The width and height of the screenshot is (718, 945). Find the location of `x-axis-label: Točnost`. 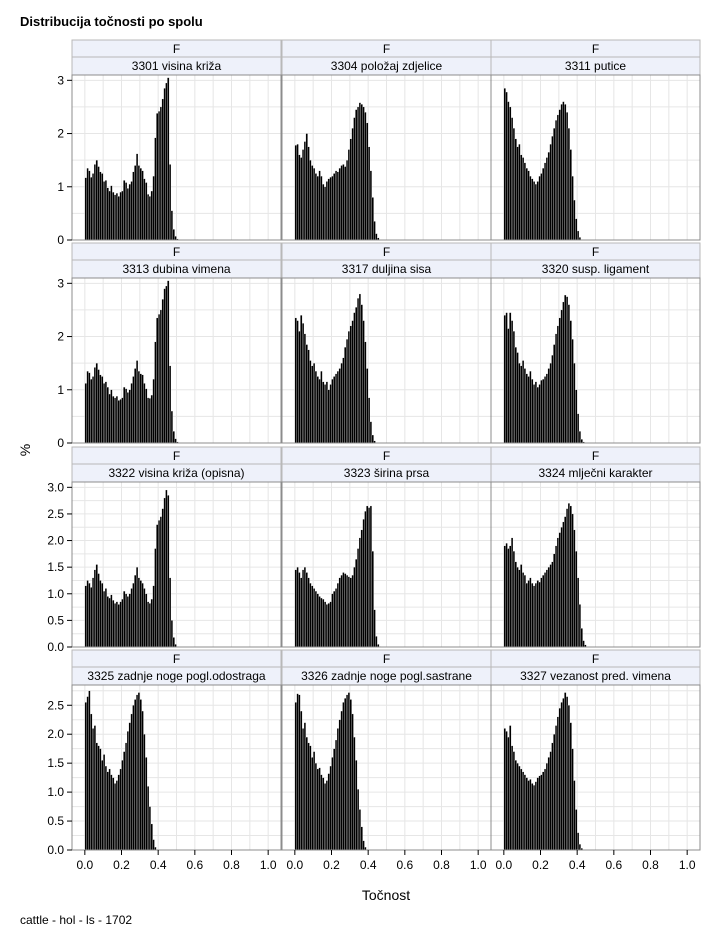

x-axis-label: Točnost is located at coordinates (386, 895).